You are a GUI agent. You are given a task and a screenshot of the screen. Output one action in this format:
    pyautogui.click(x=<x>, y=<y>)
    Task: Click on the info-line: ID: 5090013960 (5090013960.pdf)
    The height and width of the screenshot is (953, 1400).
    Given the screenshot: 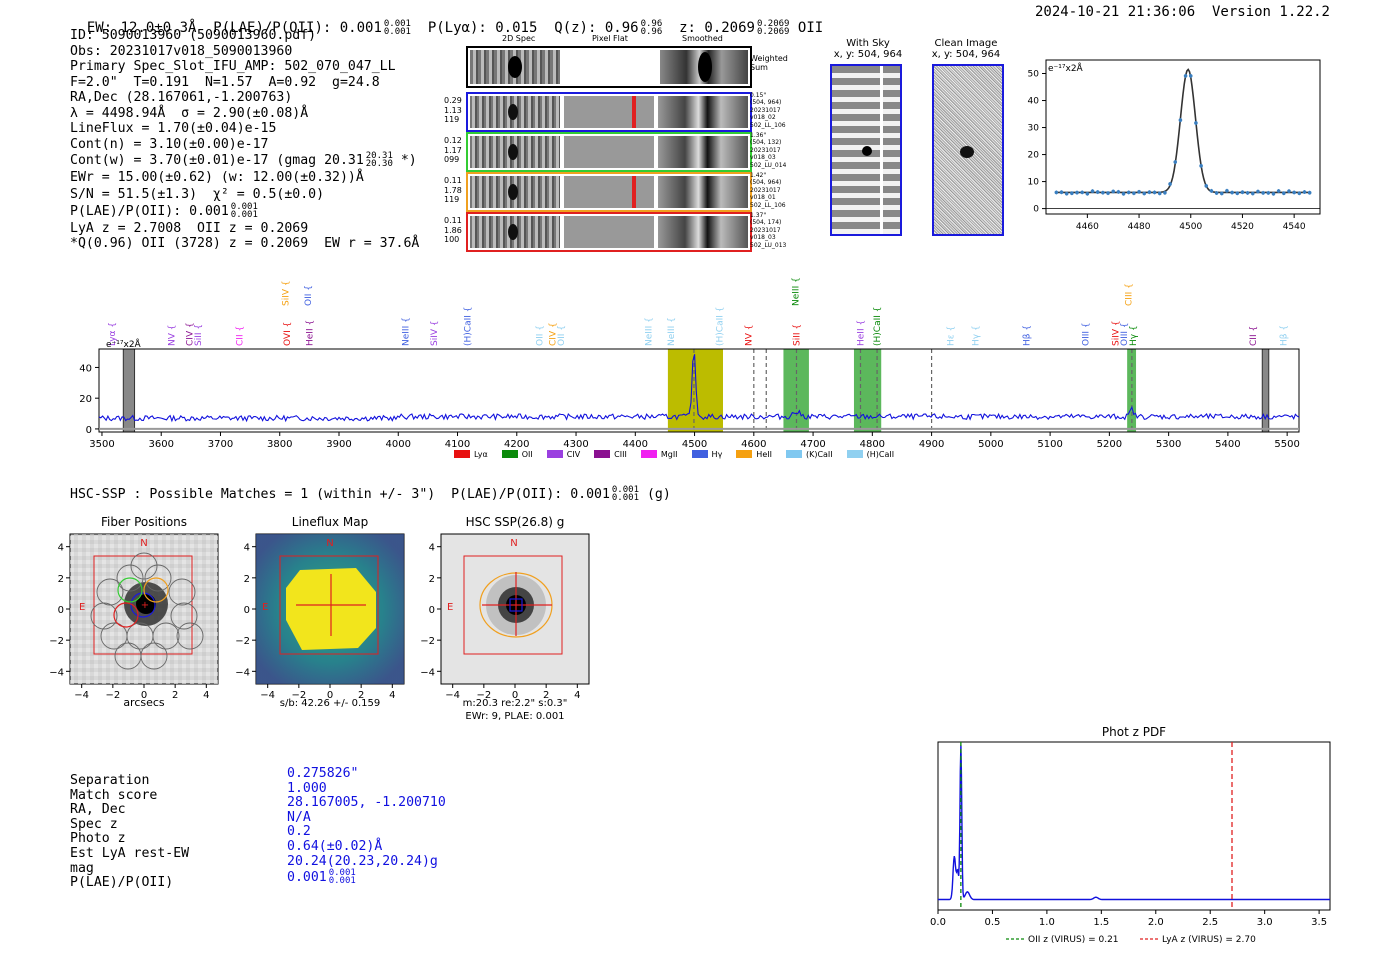 What is the action you would take?
    pyautogui.click(x=193, y=35)
    